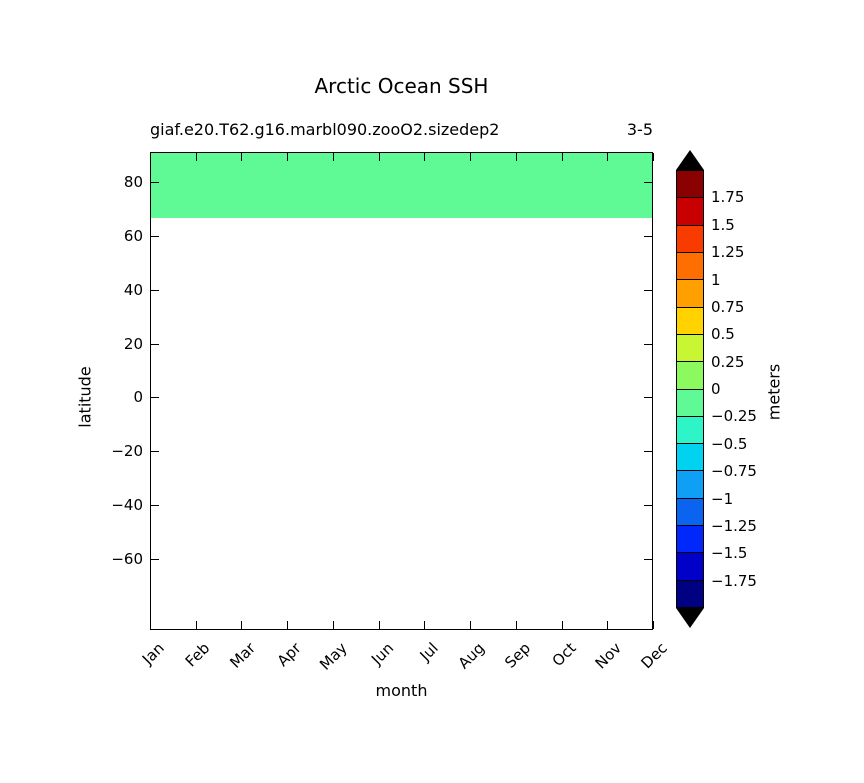 Image resolution: width=864 pixels, height=783 pixels. Describe the element at coordinates (690, 618) in the screenshot. I see `colorbar-arrow-down-icon` at that location.